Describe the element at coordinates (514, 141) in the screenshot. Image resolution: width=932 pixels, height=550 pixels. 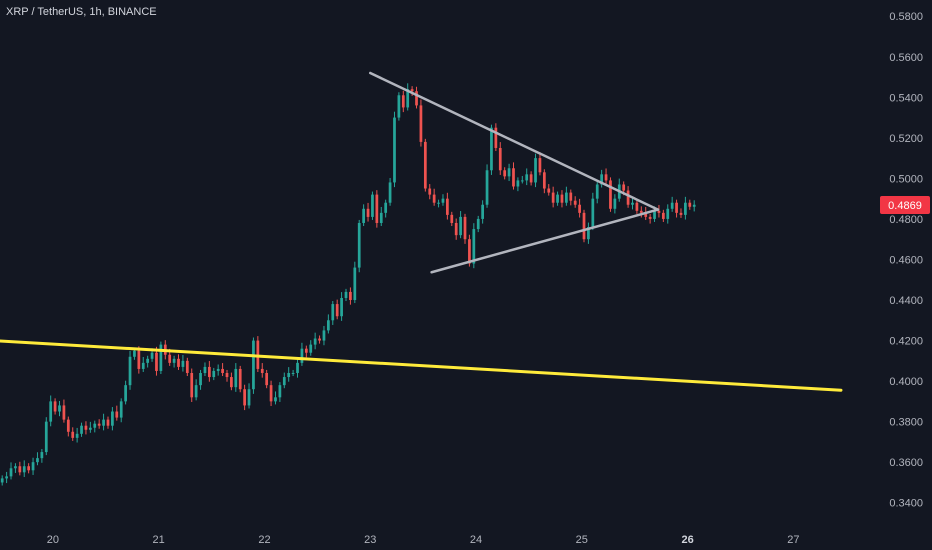
I see `triangle-upper-line` at that location.